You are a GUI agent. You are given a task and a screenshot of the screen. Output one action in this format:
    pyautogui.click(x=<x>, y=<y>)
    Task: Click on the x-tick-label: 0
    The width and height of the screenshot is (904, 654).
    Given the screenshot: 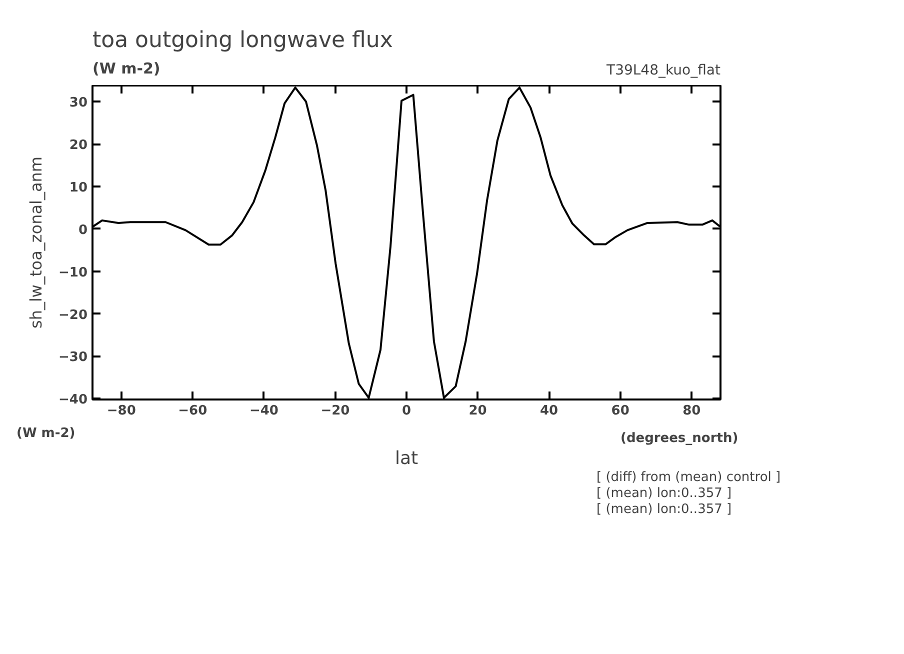 What is the action you would take?
    pyautogui.click(x=407, y=411)
    